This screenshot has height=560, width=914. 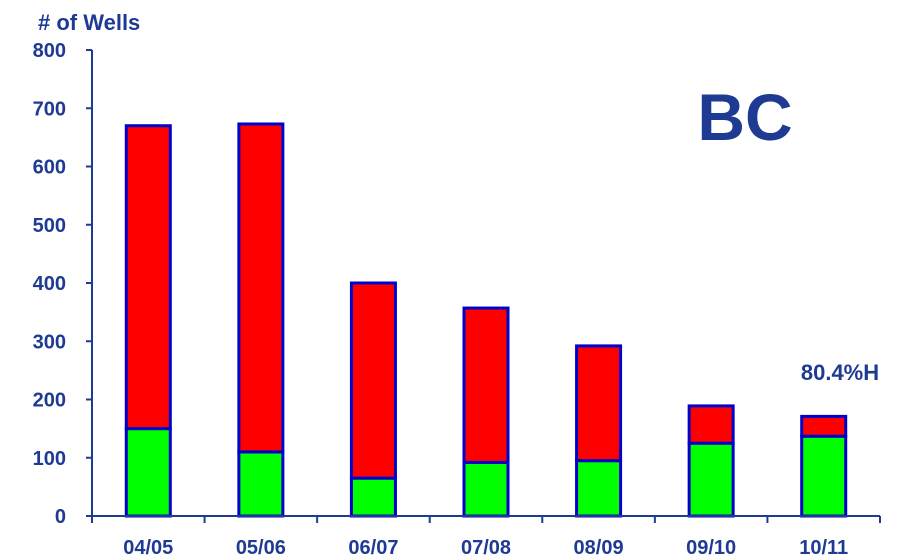 What do you see at coordinates (49, 342) in the screenshot?
I see `y-tick-label: 300` at bounding box center [49, 342].